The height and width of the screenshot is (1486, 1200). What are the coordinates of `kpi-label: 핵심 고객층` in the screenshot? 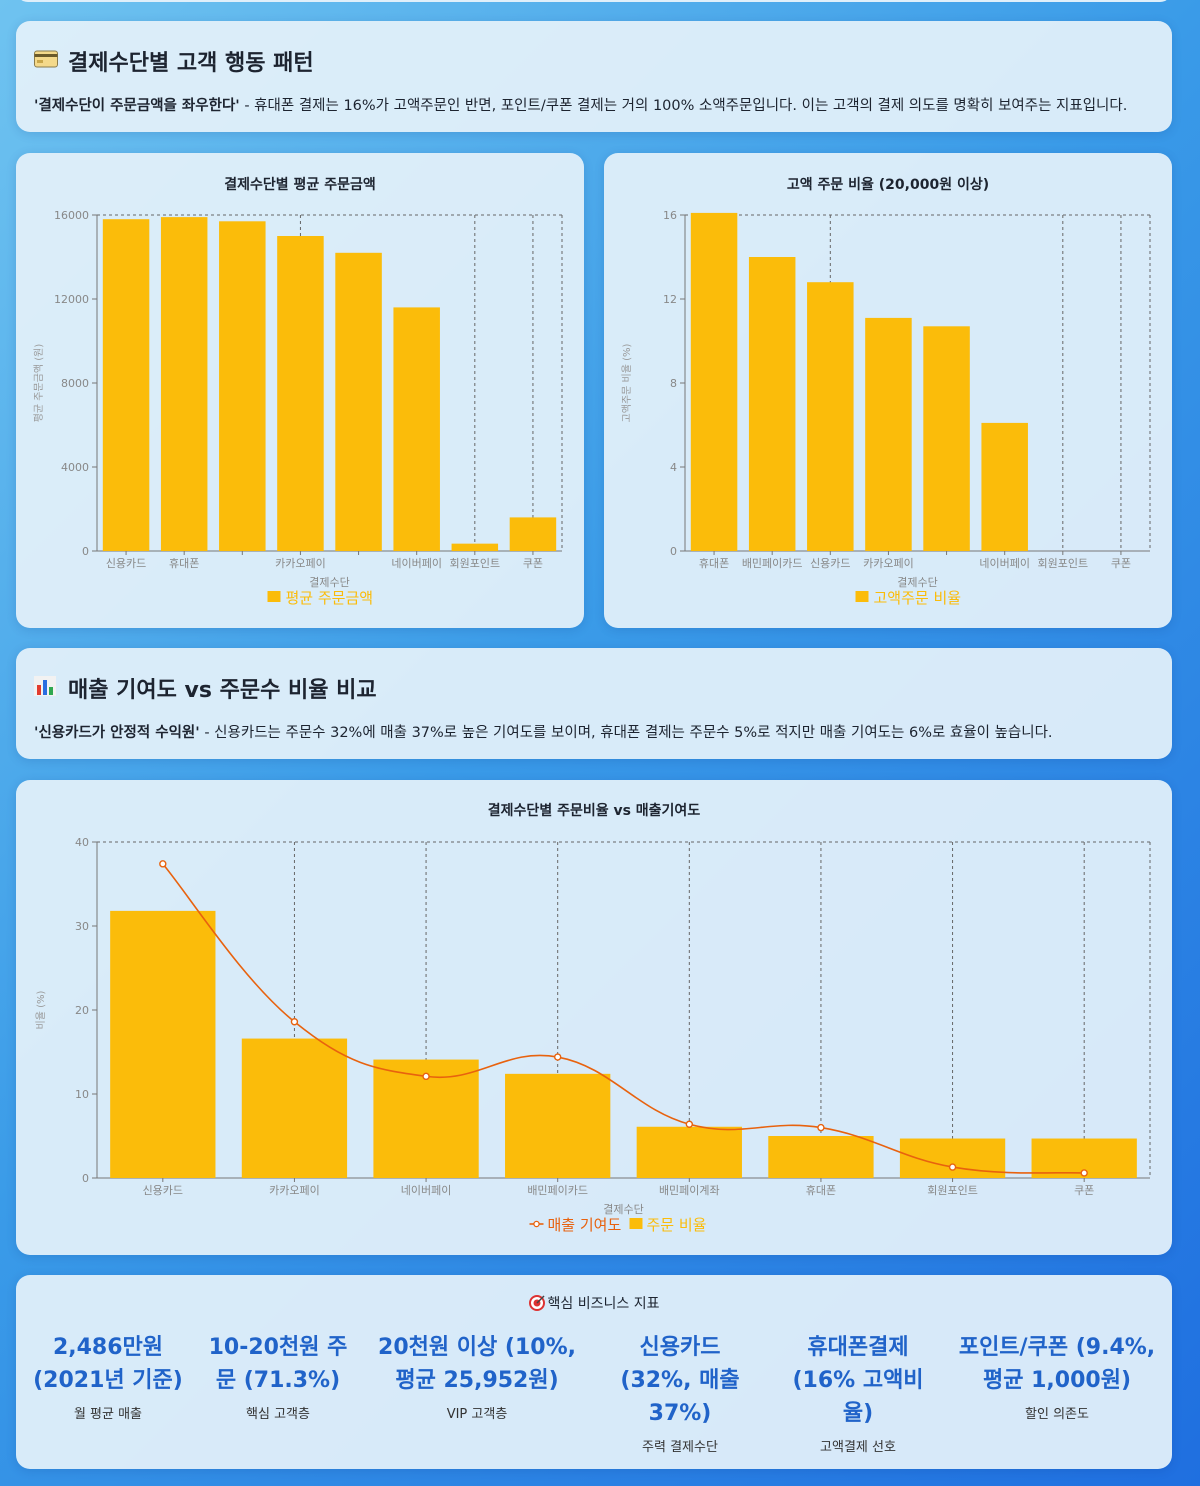 It's located at (278, 1414).